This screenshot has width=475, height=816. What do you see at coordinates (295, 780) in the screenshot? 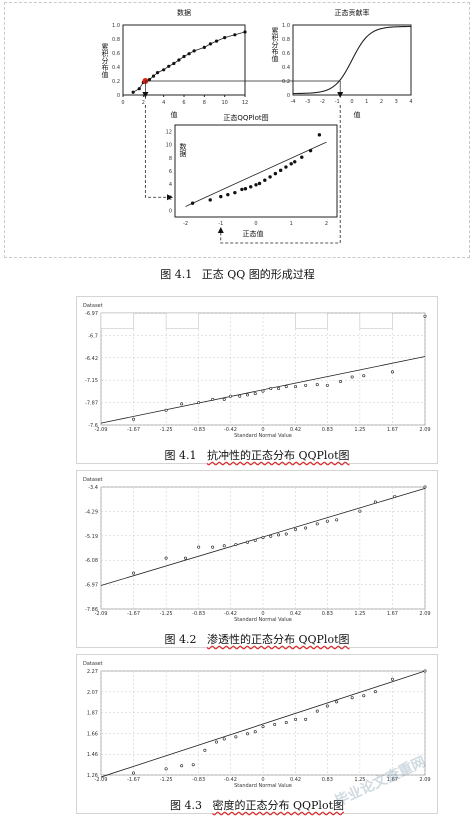
I see `qq-xtick-label: 0.42` at bounding box center [295, 780].